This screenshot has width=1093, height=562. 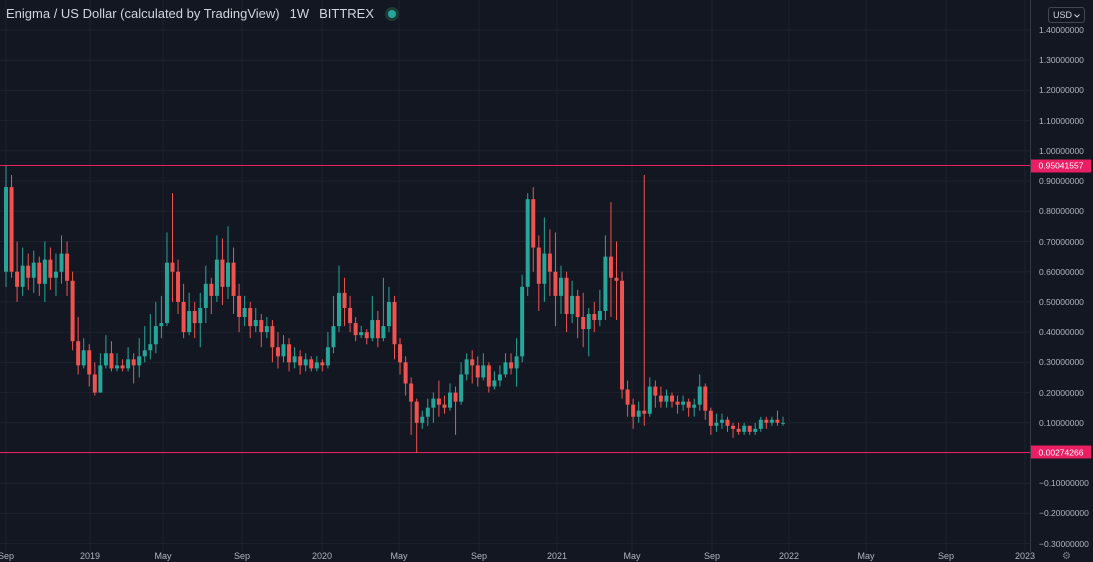 What do you see at coordinates (1066, 556) in the screenshot?
I see `gear-icon: ⚙` at bounding box center [1066, 556].